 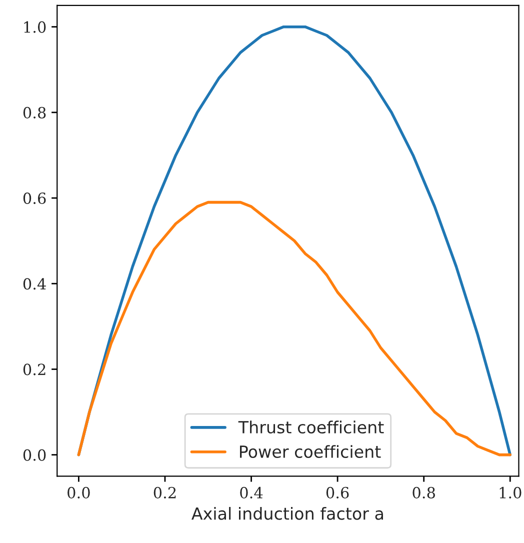 What do you see at coordinates (34, 198) in the screenshot?
I see `y-tick-label: 0.6` at bounding box center [34, 198].